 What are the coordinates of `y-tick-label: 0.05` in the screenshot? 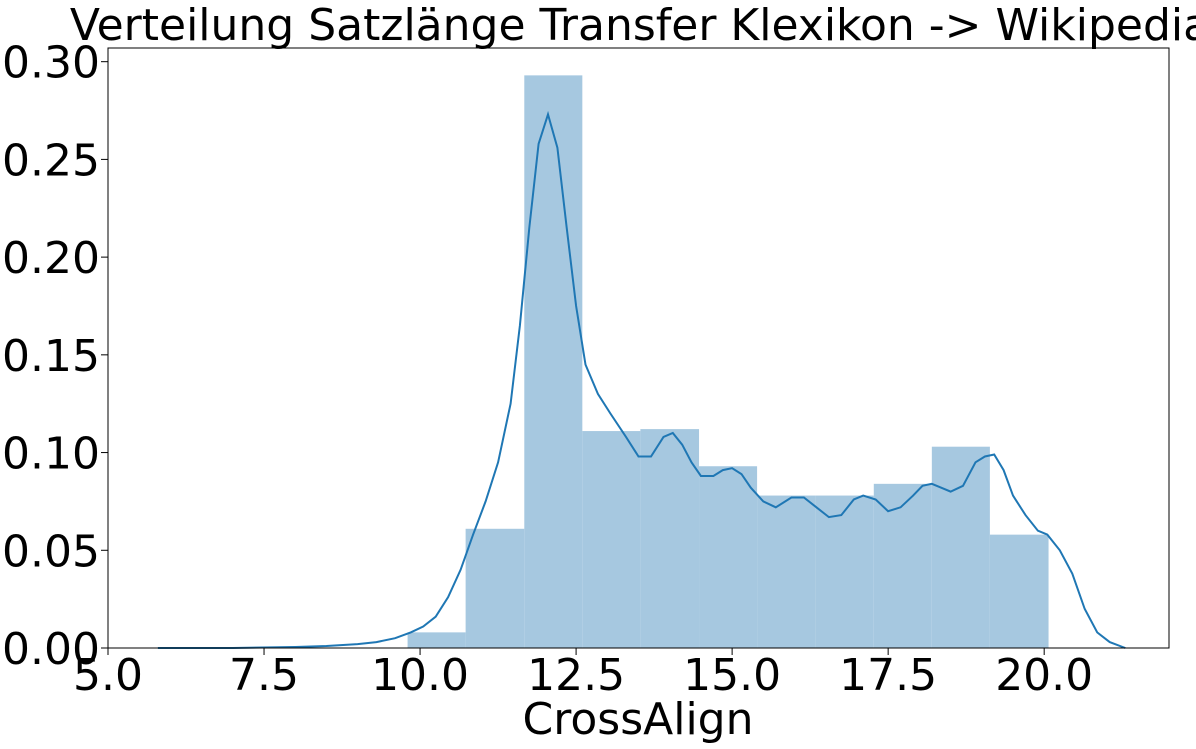 It's located at (51, 551).